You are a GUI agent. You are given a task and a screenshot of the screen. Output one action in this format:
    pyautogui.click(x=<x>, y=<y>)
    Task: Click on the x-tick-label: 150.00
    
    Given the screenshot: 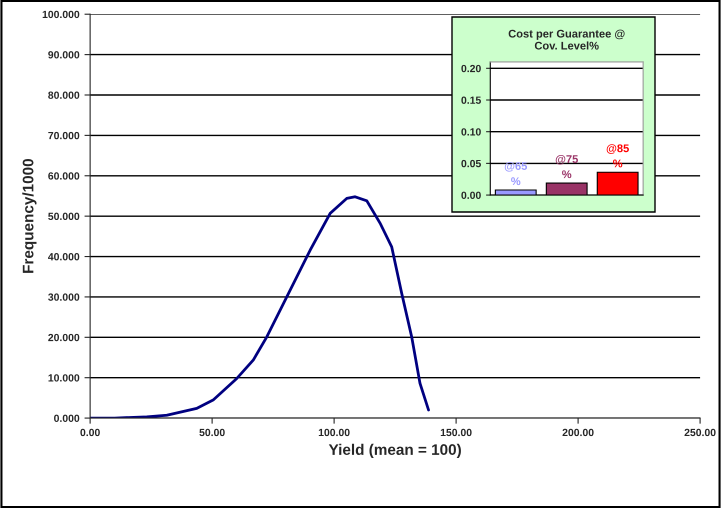 What is the action you would take?
    pyautogui.click(x=456, y=432)
    